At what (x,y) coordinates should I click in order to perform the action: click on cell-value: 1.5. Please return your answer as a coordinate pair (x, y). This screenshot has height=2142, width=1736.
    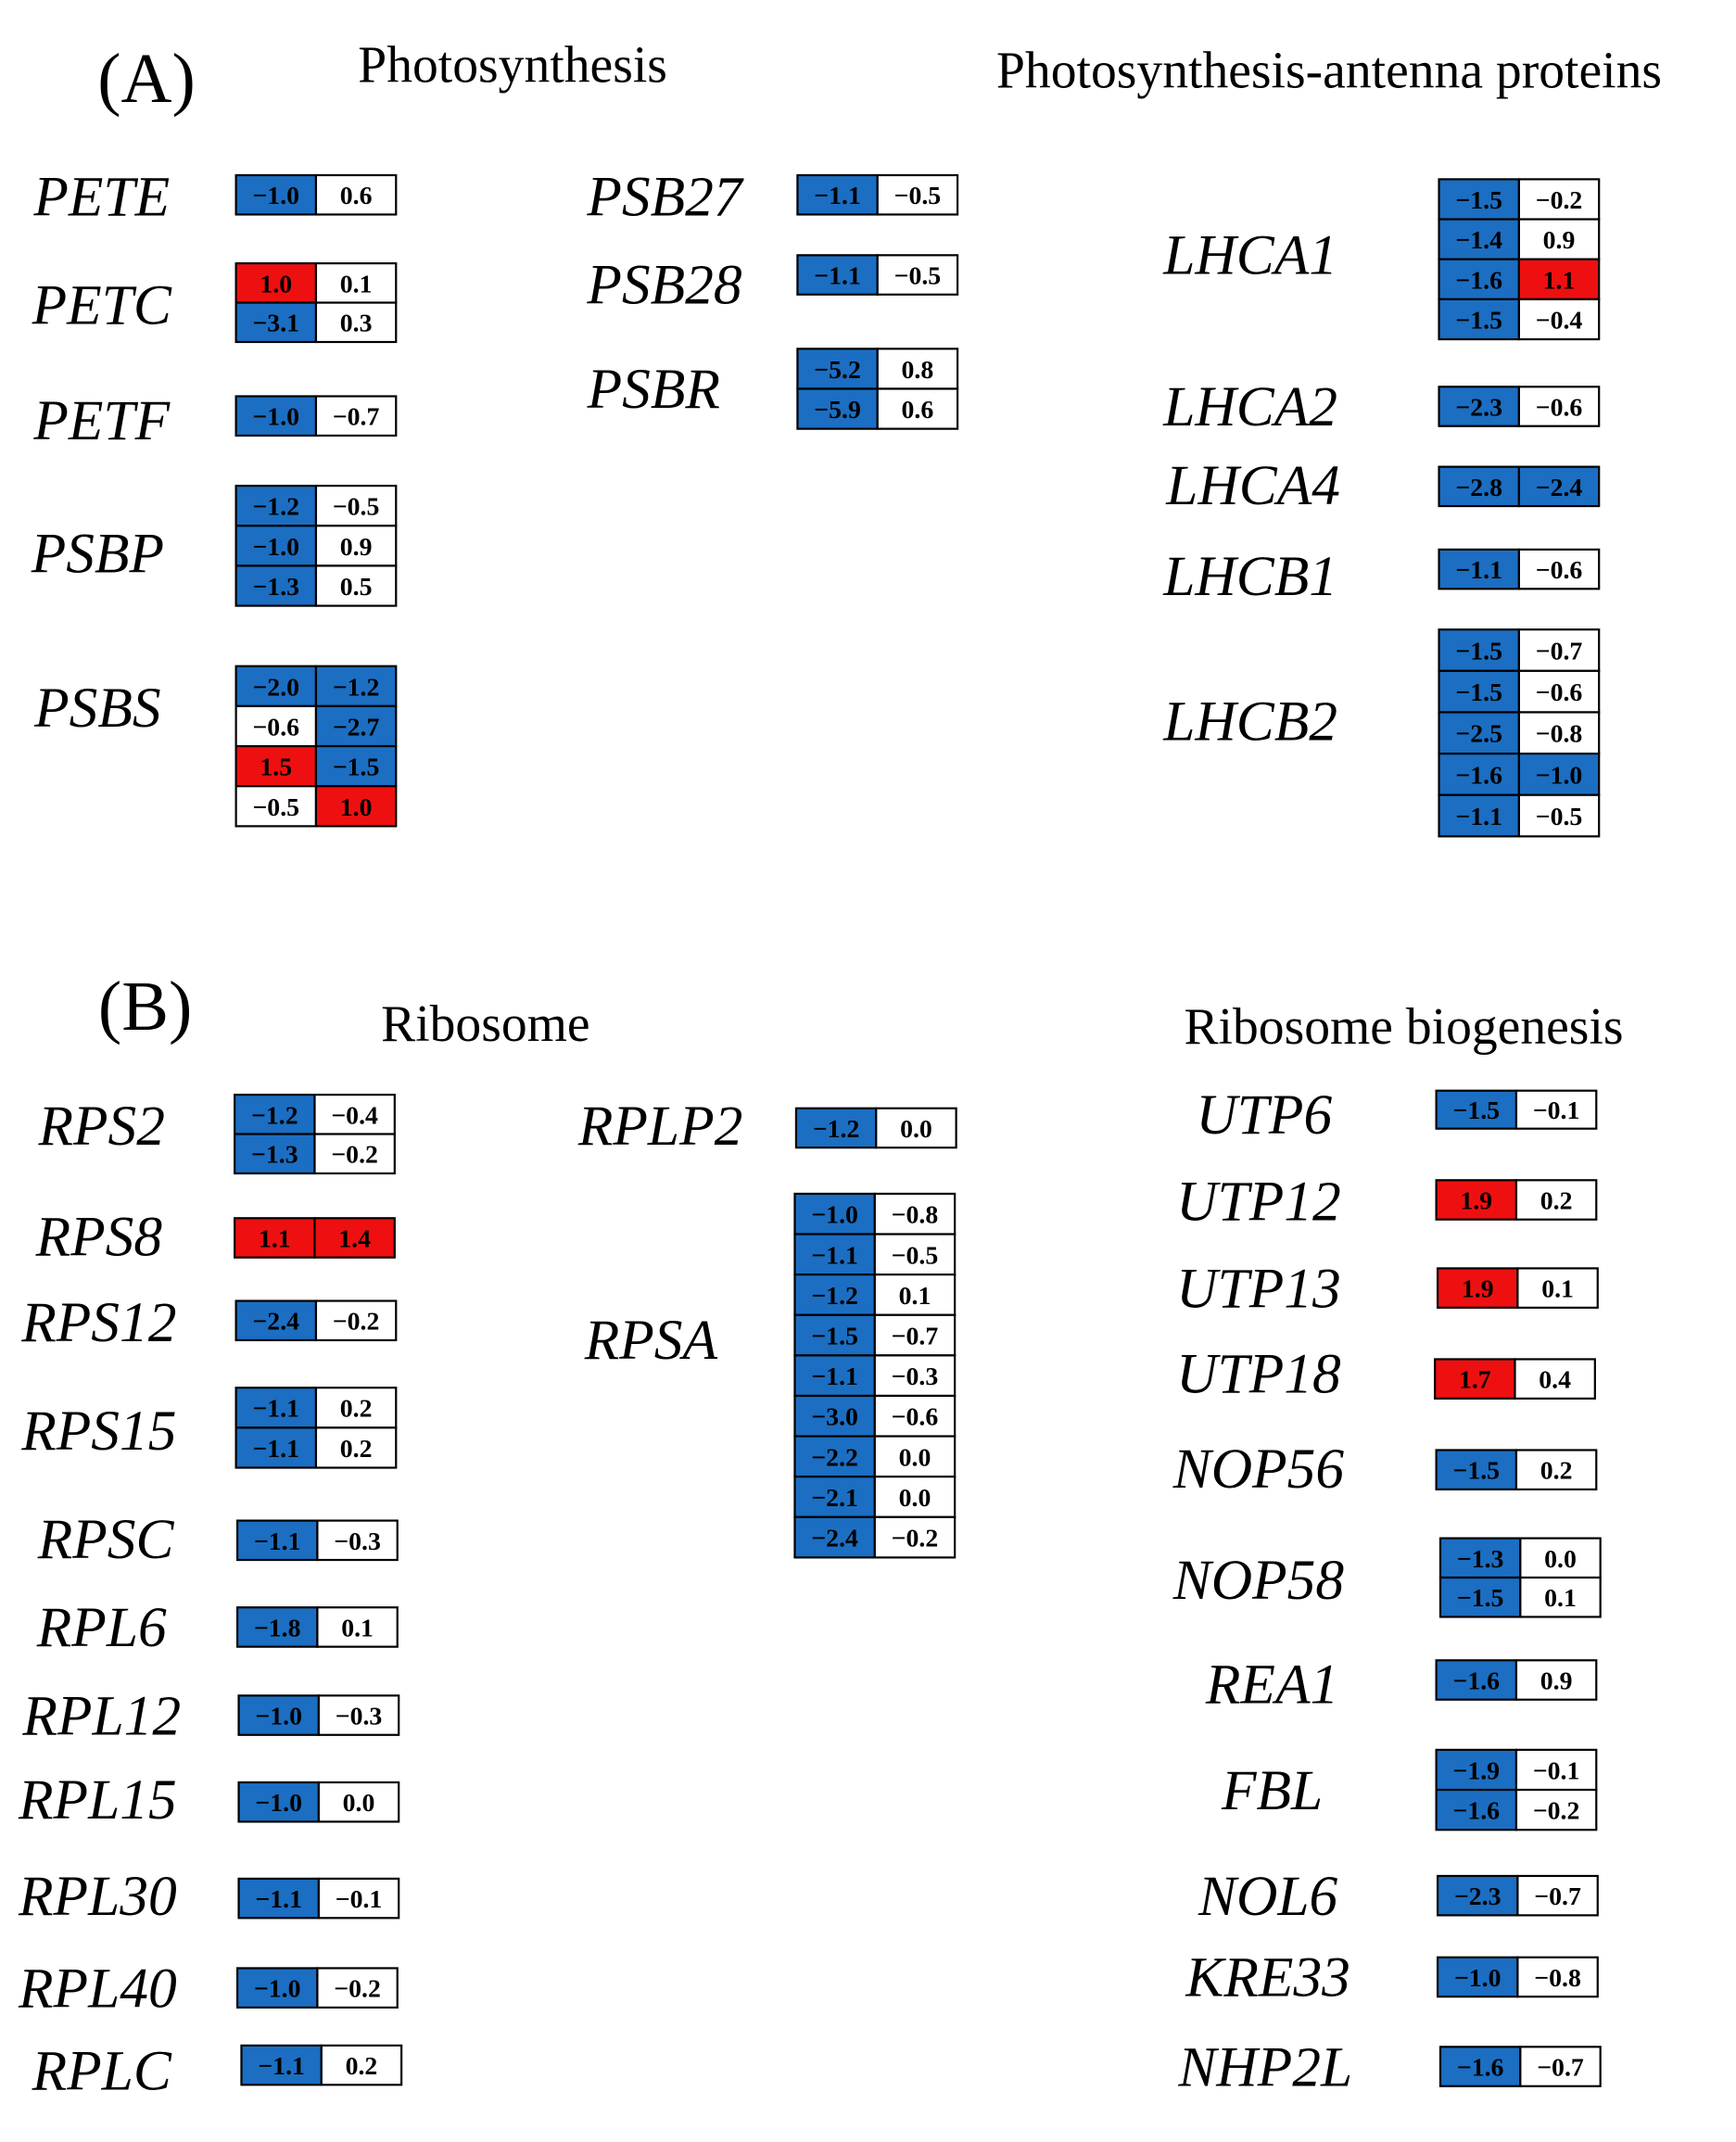
    Looking at the image, I should click on (276, 768).